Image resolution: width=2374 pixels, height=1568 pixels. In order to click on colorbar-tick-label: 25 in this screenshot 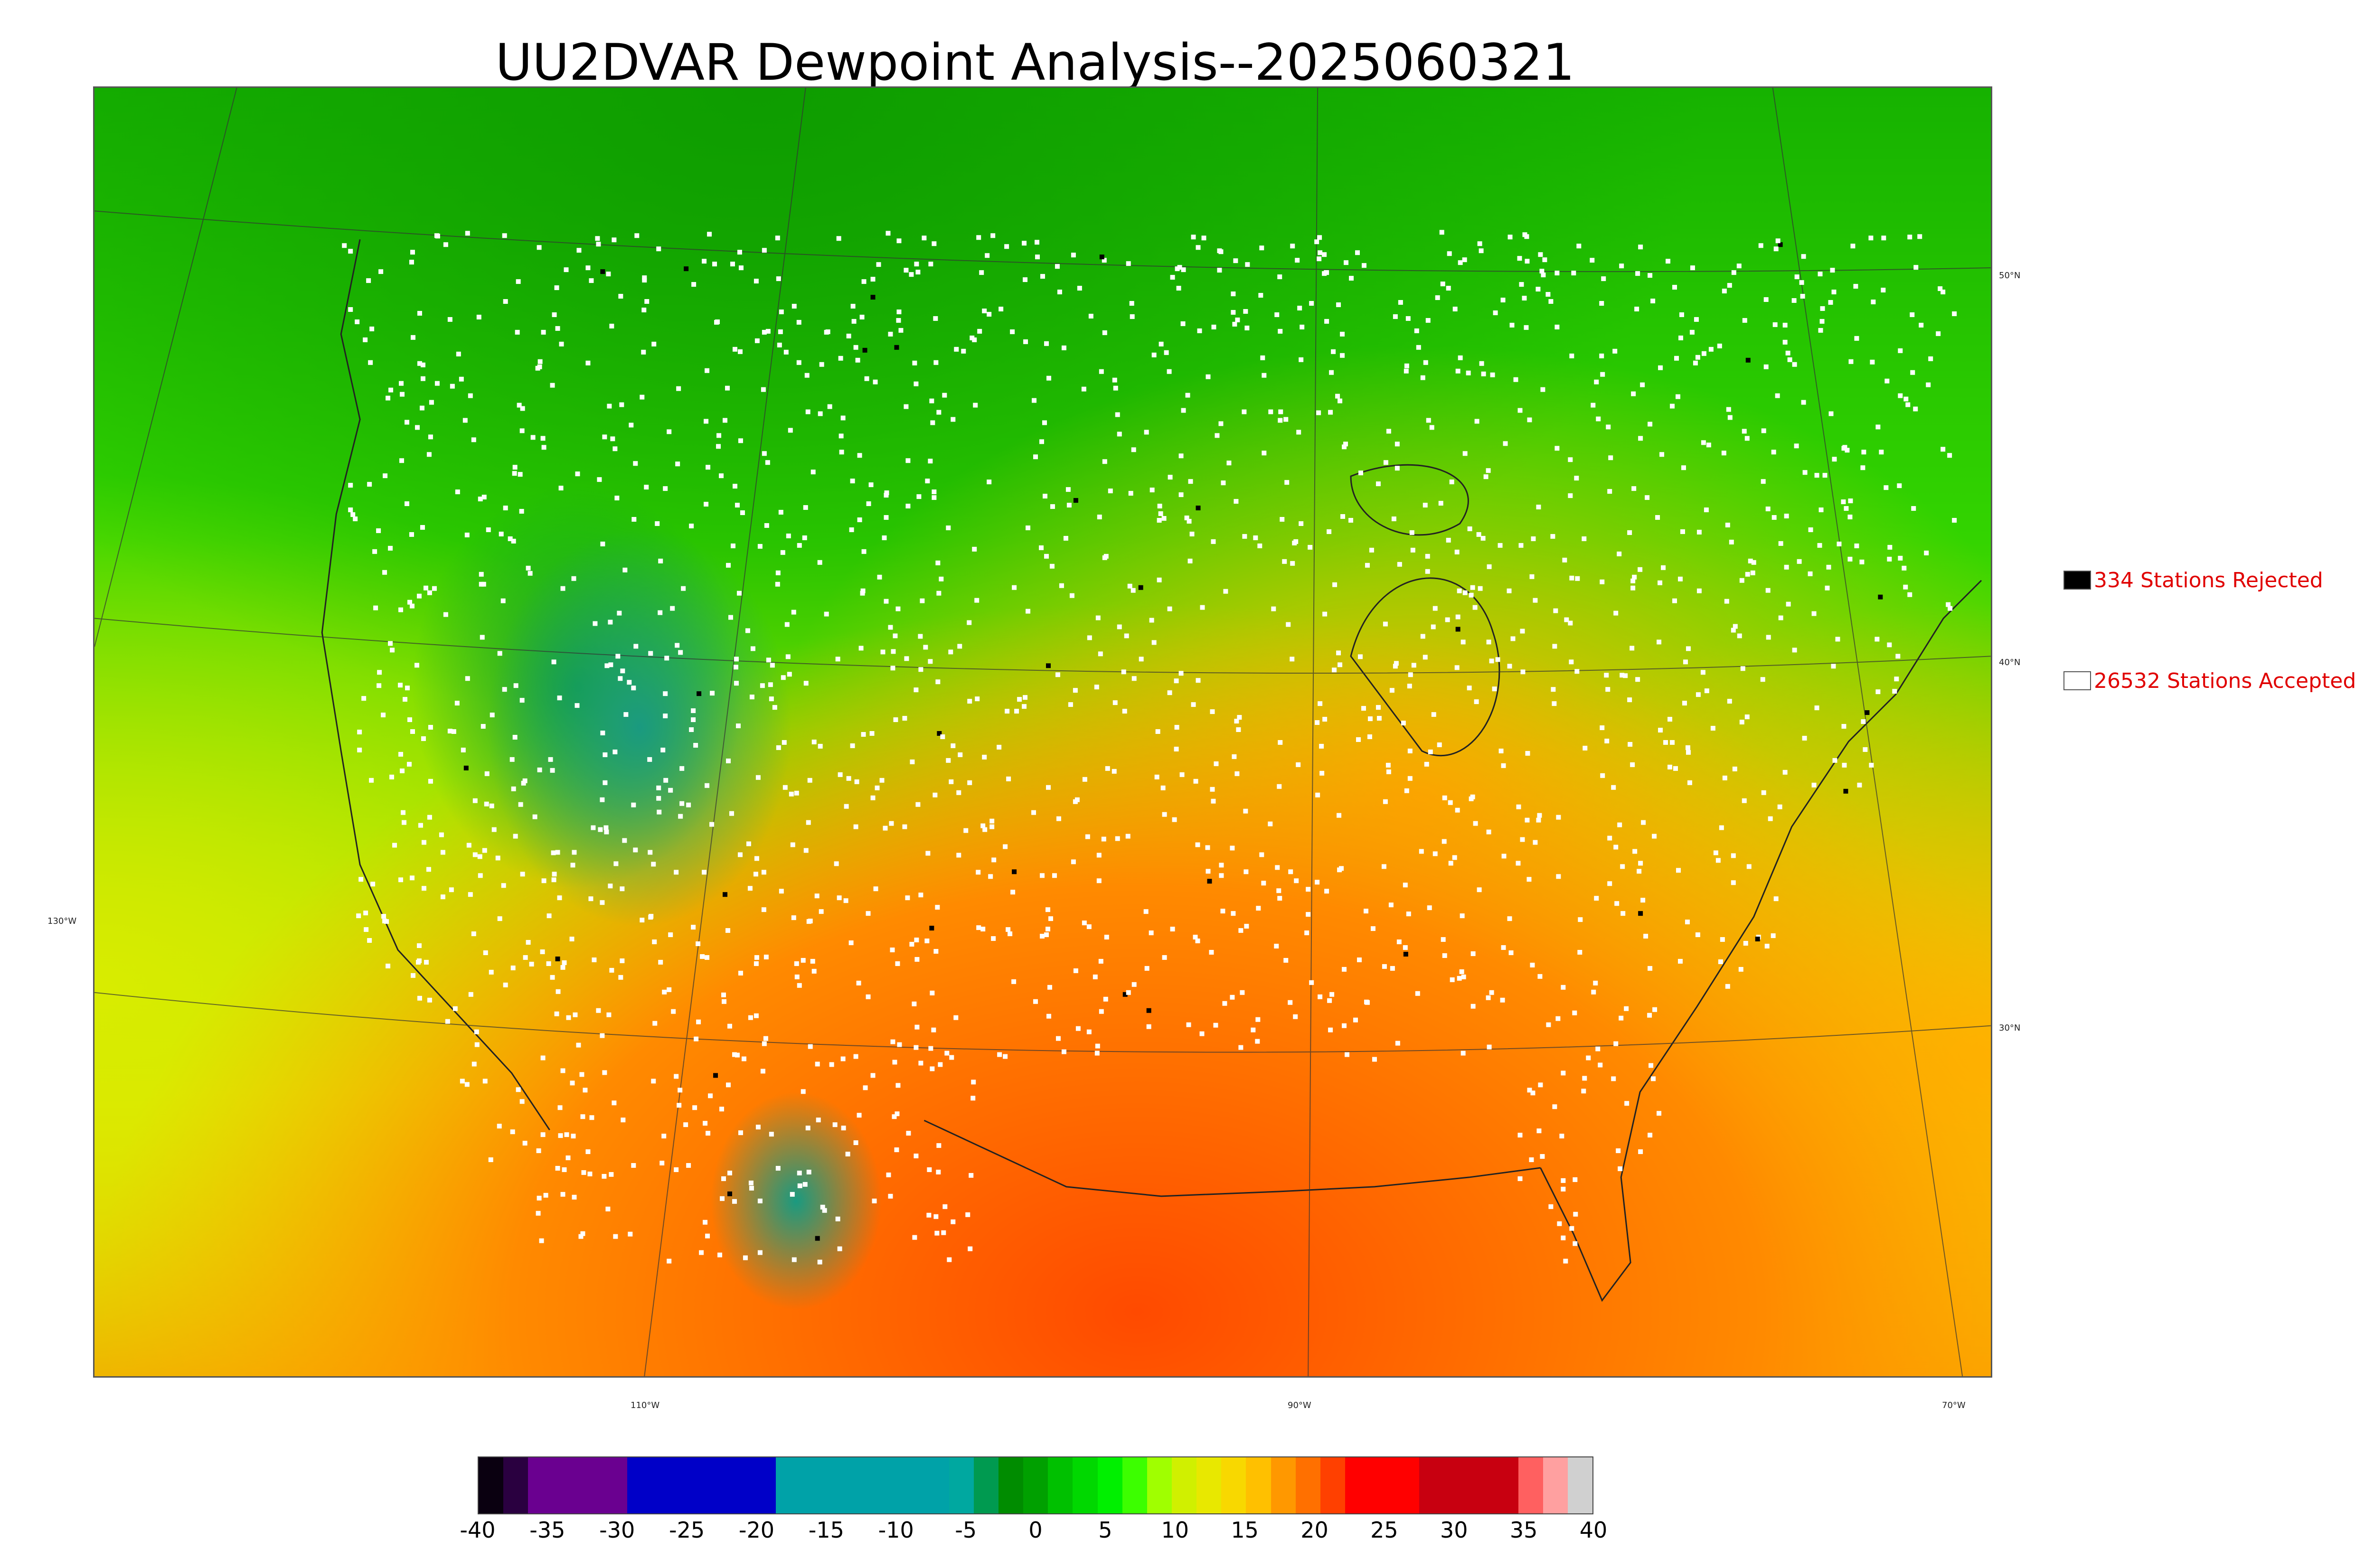, I will do `click(1384, 1530)`.